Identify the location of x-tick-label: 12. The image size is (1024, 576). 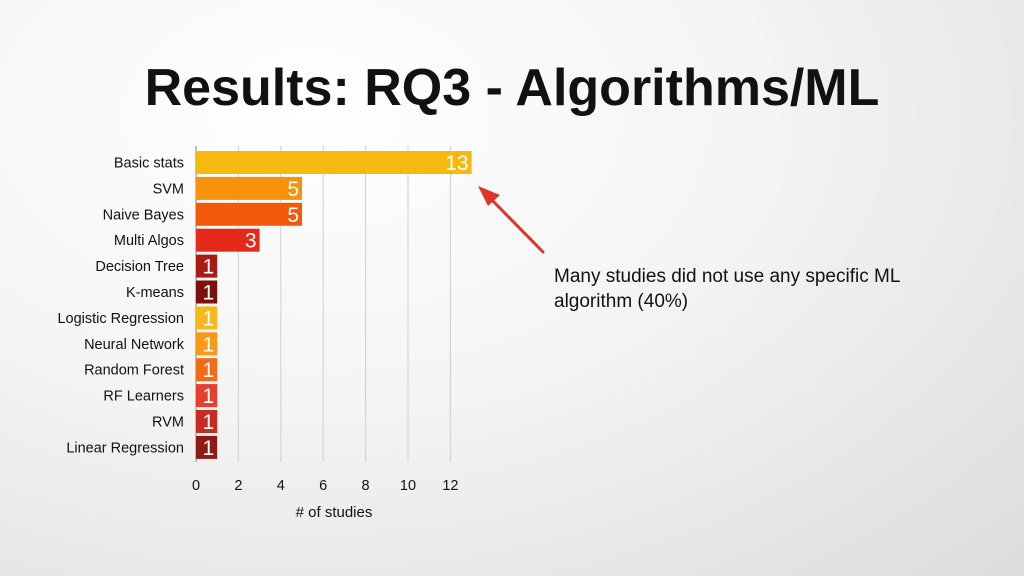
(450, 486).